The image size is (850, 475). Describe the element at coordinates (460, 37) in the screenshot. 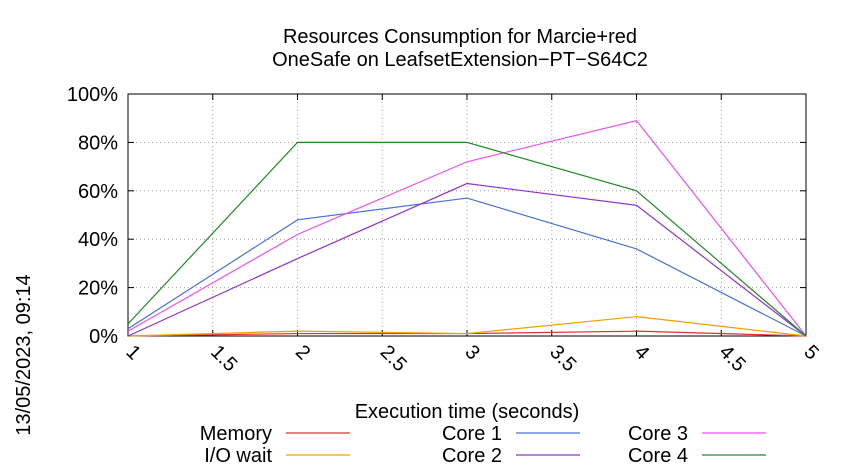

I see `chart-title-line-1: Resources Consumption for Marcie+red` at that location.